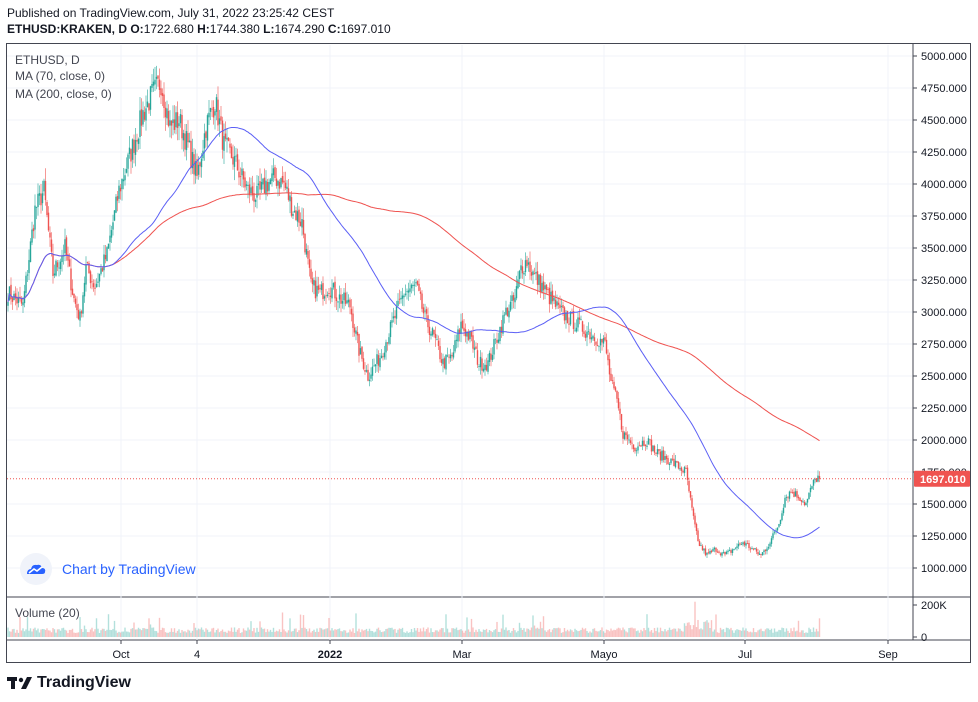 Image resolution: width=978 pixels, height=702 pixels. I want to click on low-label: L:, so click(269, 29).